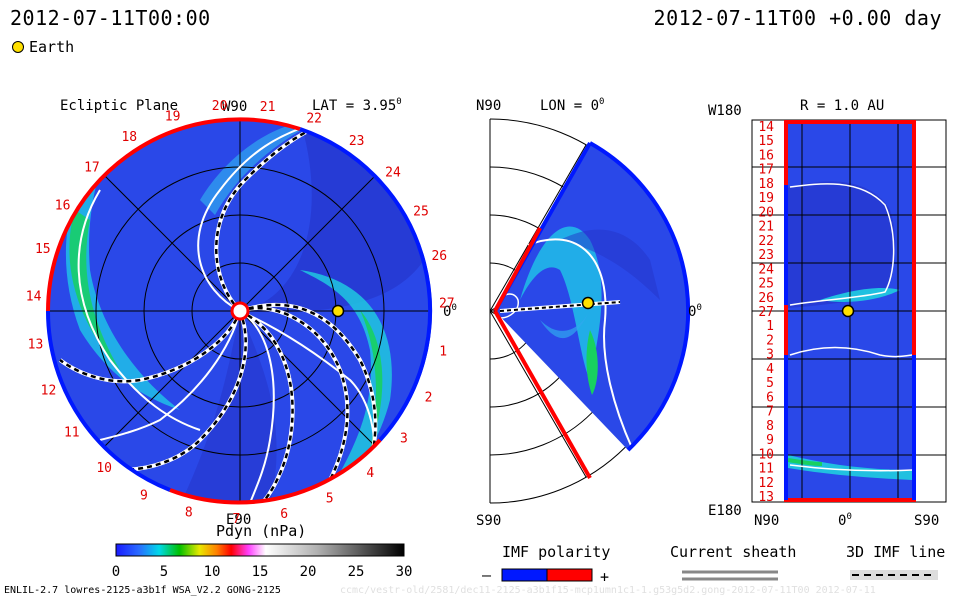 This screenshot has width=960, height=600. What do you see at coordinates (695, 311) in the screenshot?
I see `meridional-right-label: 00` at bounding box center [695, 311].